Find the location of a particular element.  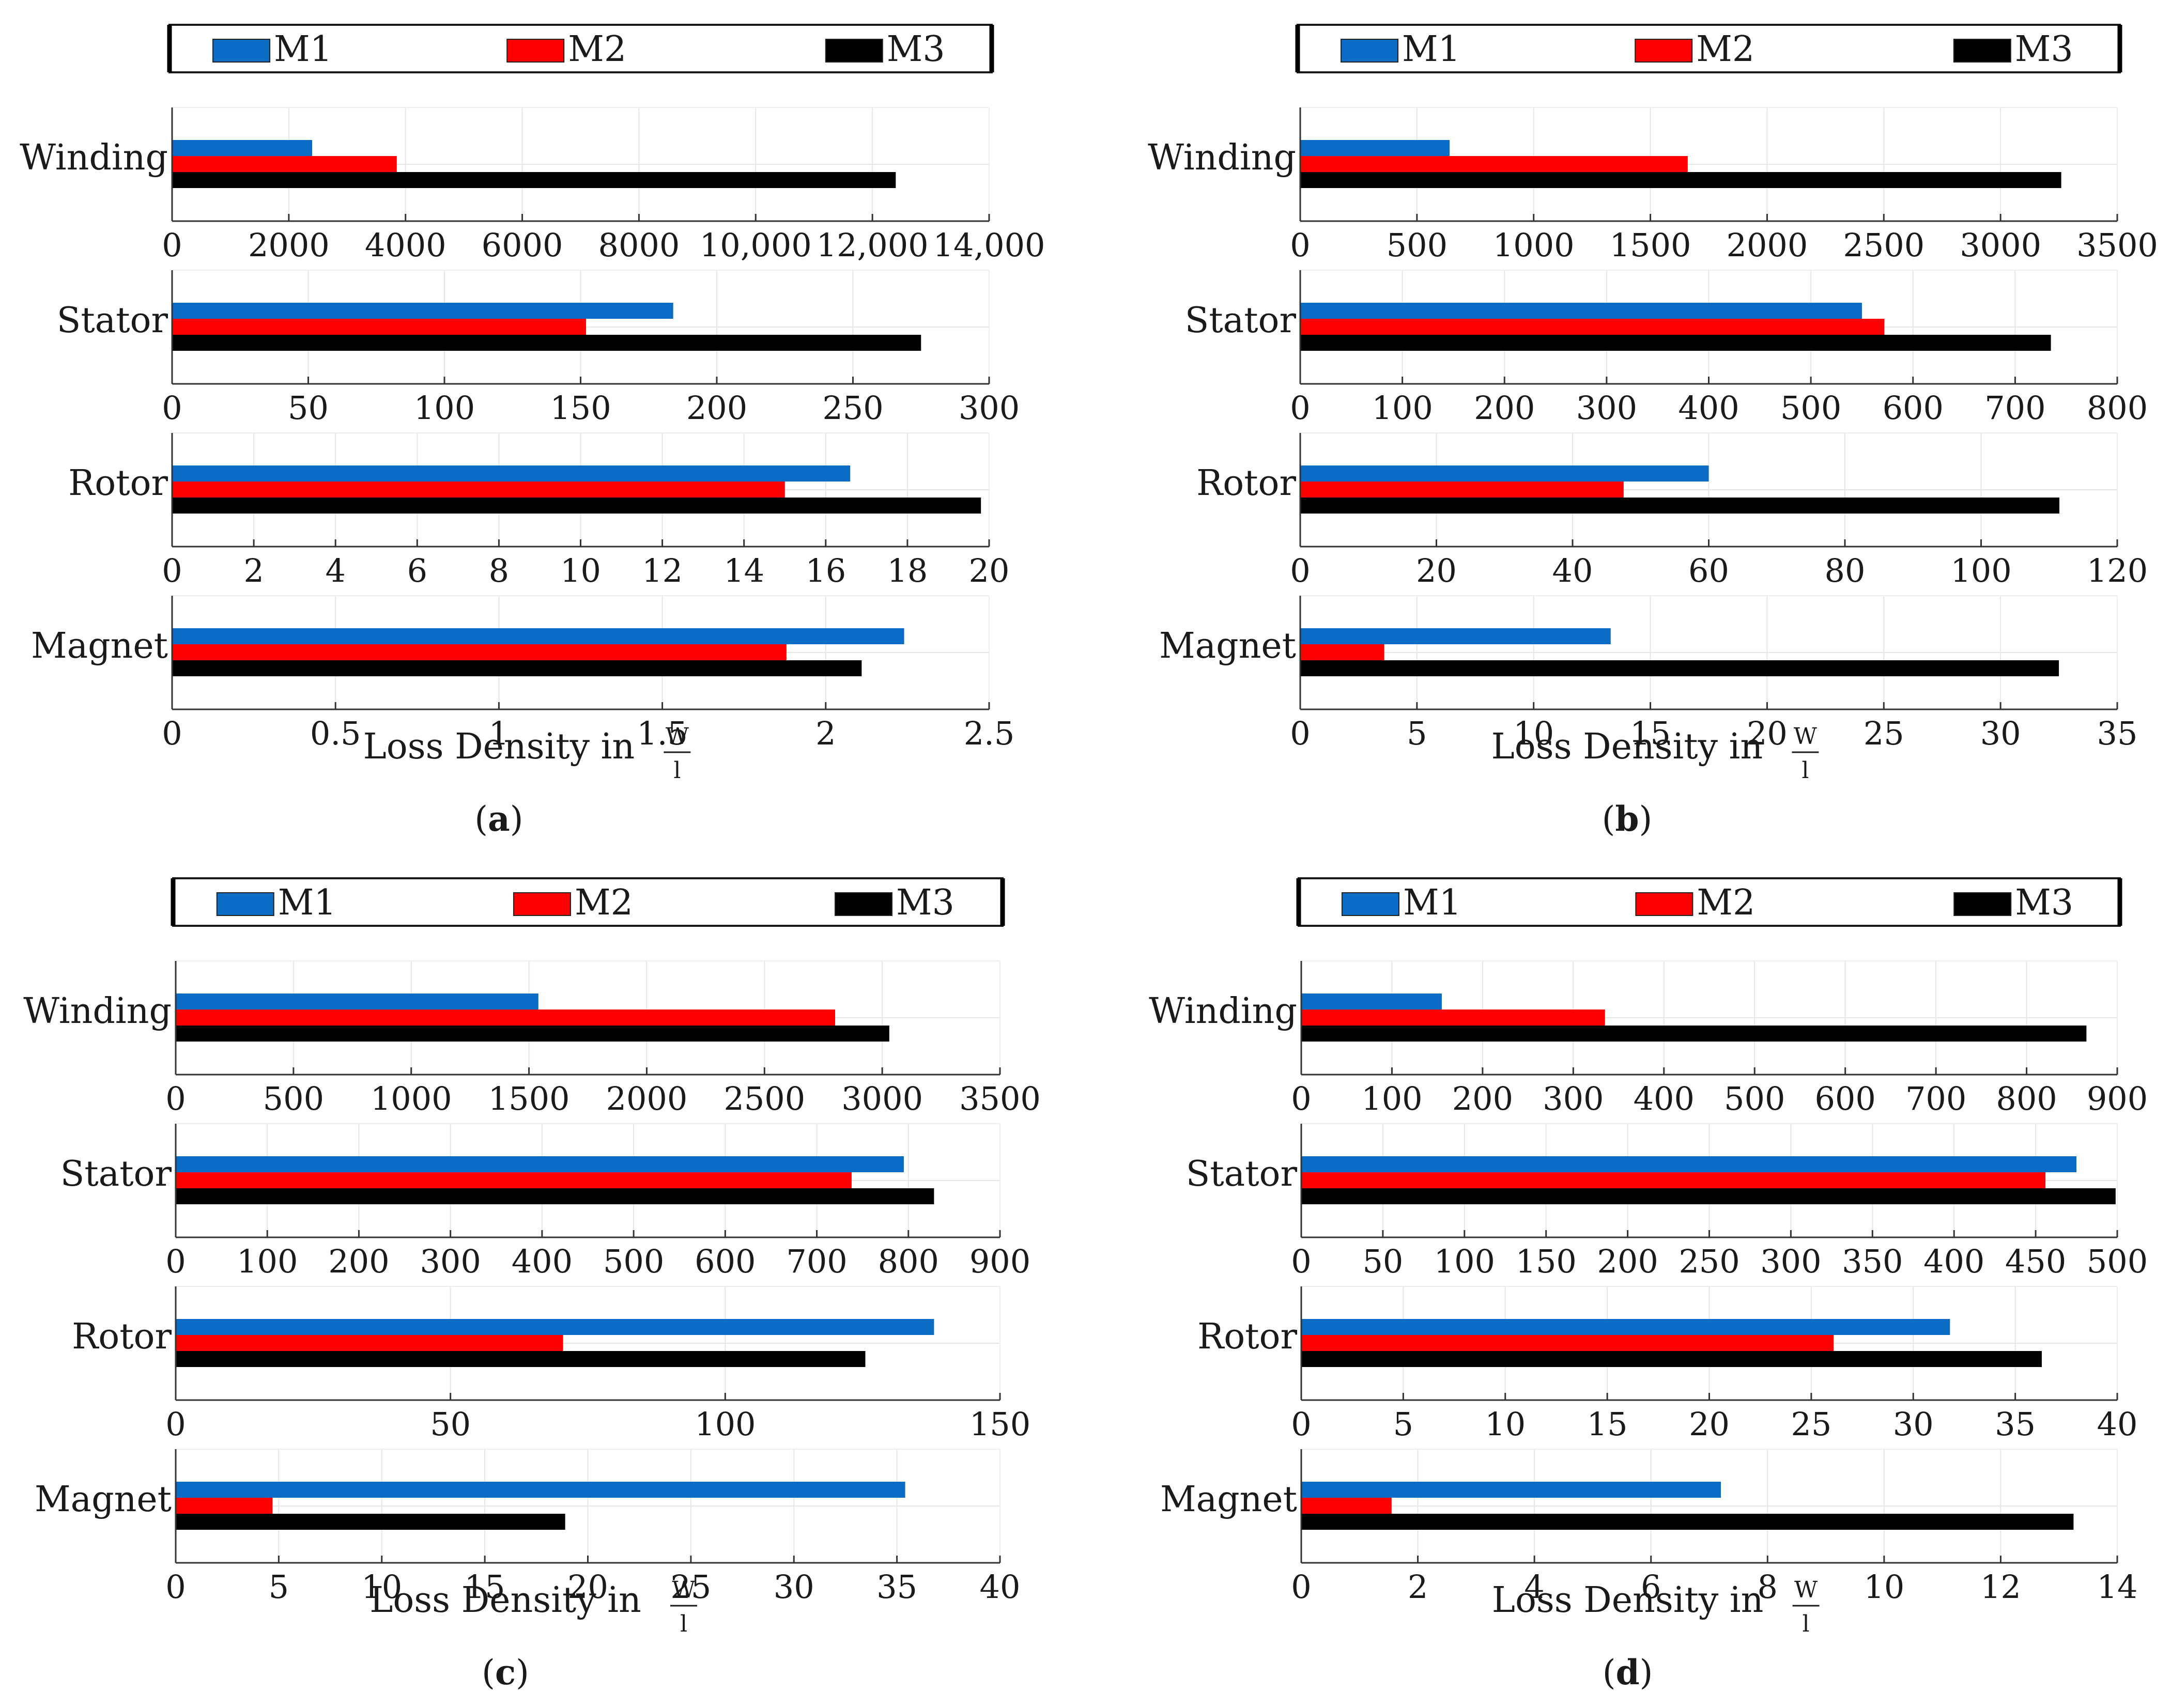

bar-magnet-m2 is located at coordinates (1346, 1506).